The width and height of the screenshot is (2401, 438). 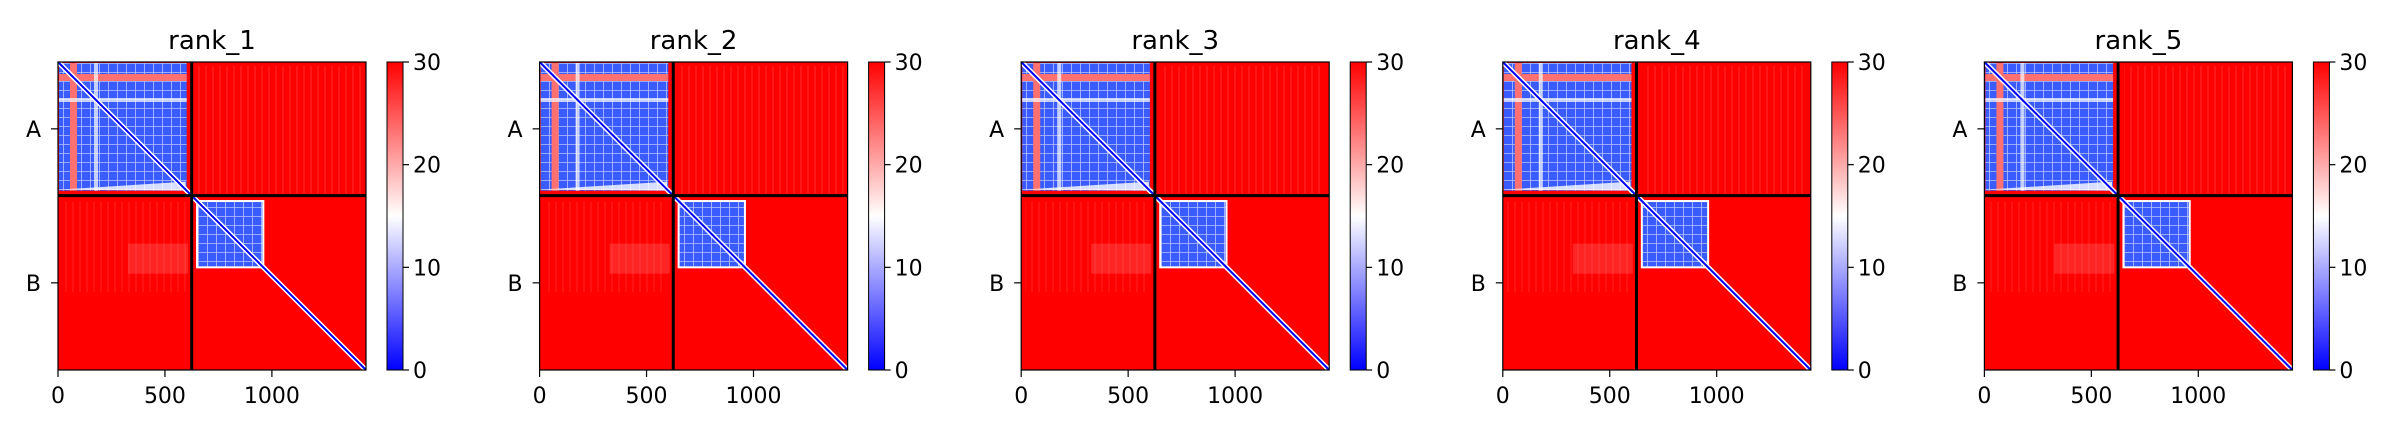 I want to click on panel-title: rank_1, so click(x=212, y=41).